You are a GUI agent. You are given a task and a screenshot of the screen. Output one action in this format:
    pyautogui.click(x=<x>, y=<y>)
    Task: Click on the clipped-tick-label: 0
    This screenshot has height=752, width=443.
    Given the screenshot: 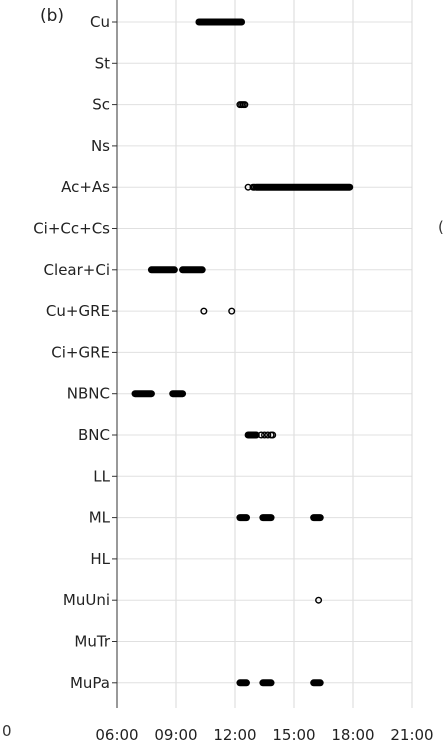 What is the action you would take?
    pyautogui.click(x=7, y=731)
    